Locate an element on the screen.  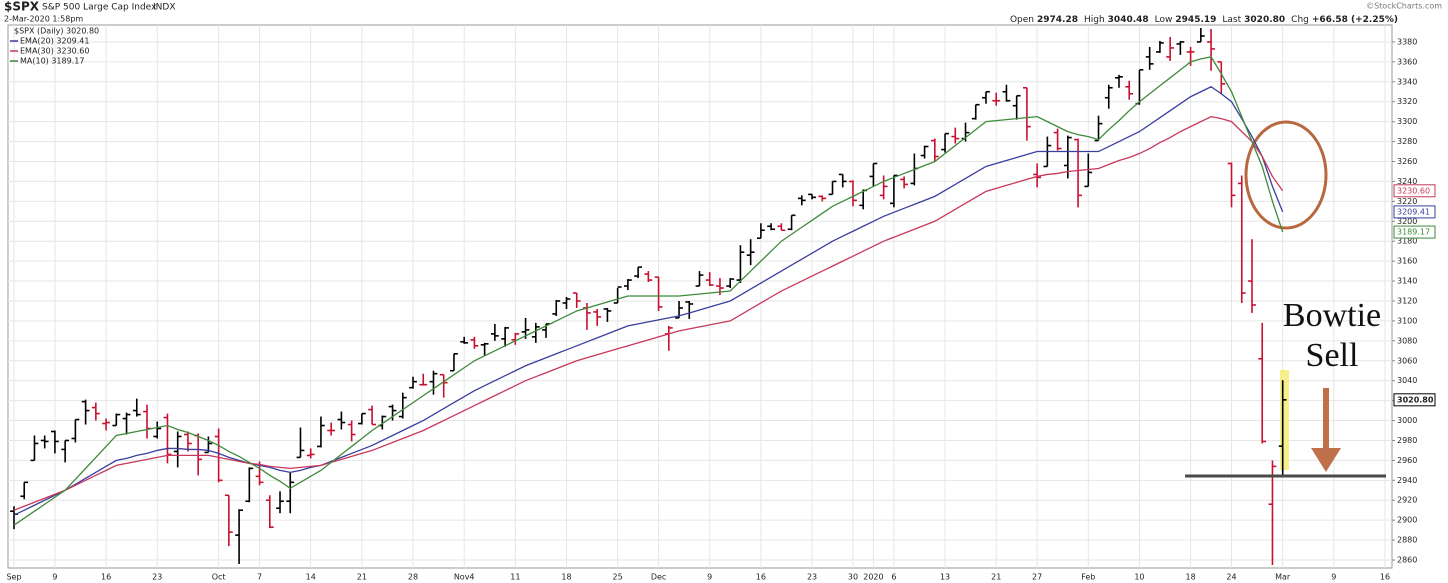
x-tick-label: 6 is located at coordinates (893, 577).